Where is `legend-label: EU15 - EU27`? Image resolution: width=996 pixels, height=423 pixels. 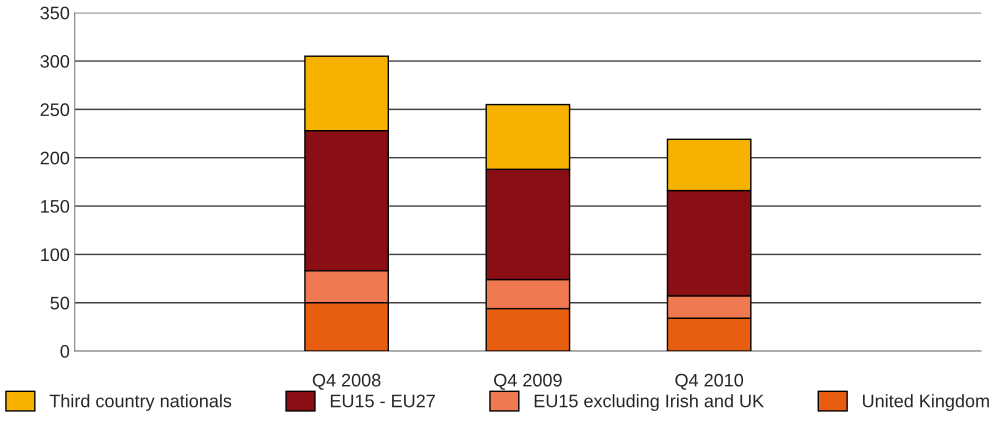
legend-label: EU15 - EU27 is located at coordinates (382, 401).